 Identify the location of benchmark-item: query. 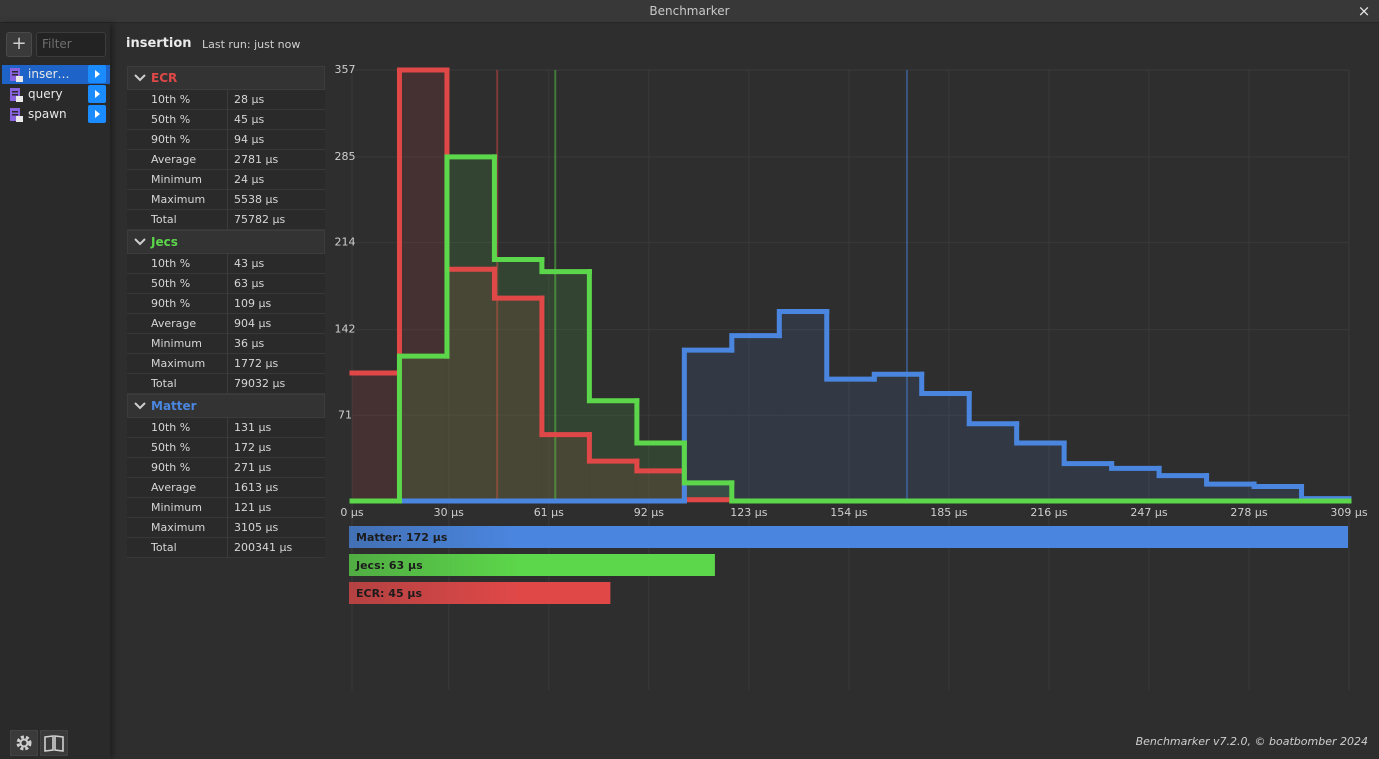
(56, 94).